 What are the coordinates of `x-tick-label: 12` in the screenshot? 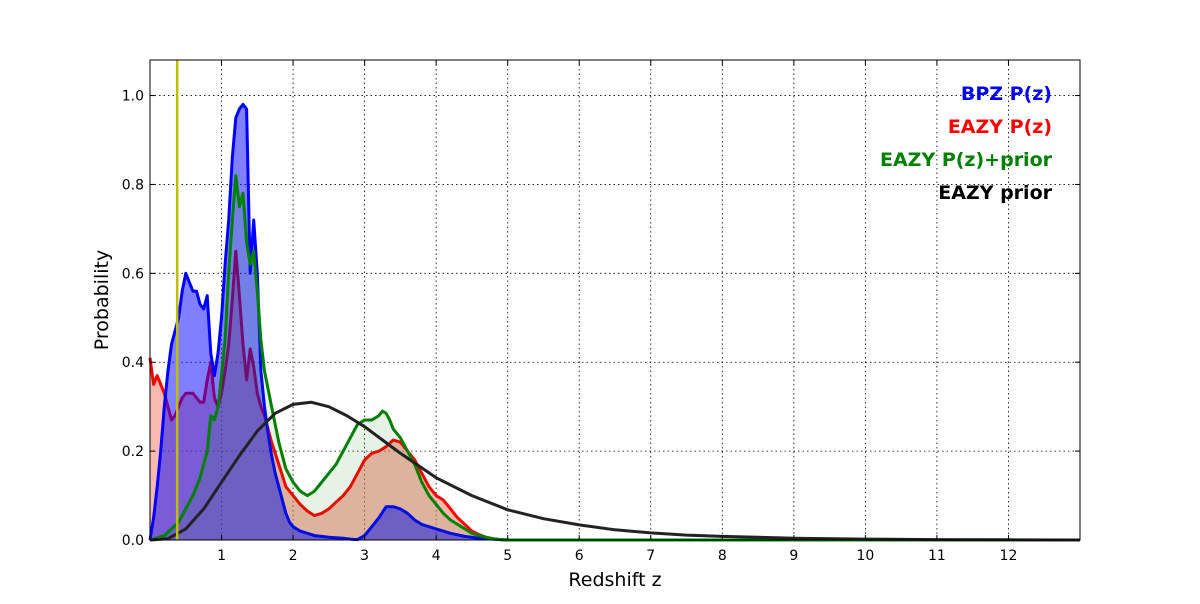 It's located at (1009, 556).